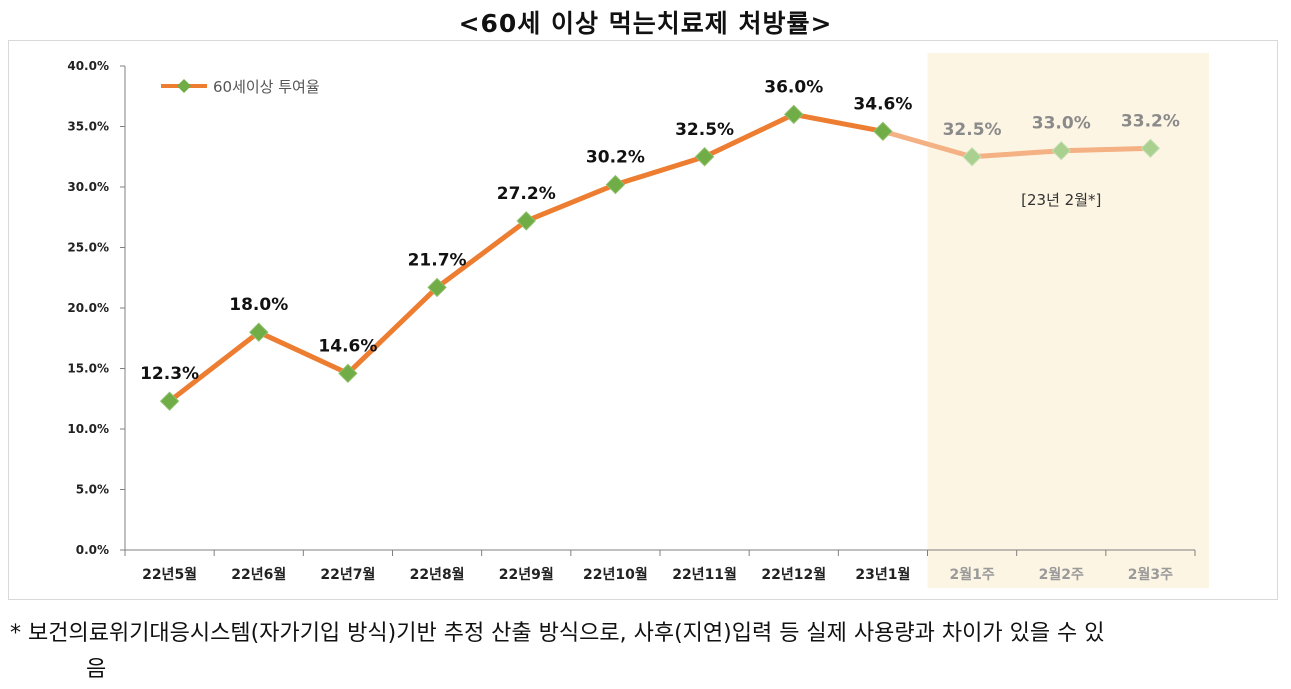 This screenshot has height=689, width=1291. What do you see at coordinates (526, 194) in the screenshot?
I see `data-label: 27.2%` at bounding box center [526, 194].